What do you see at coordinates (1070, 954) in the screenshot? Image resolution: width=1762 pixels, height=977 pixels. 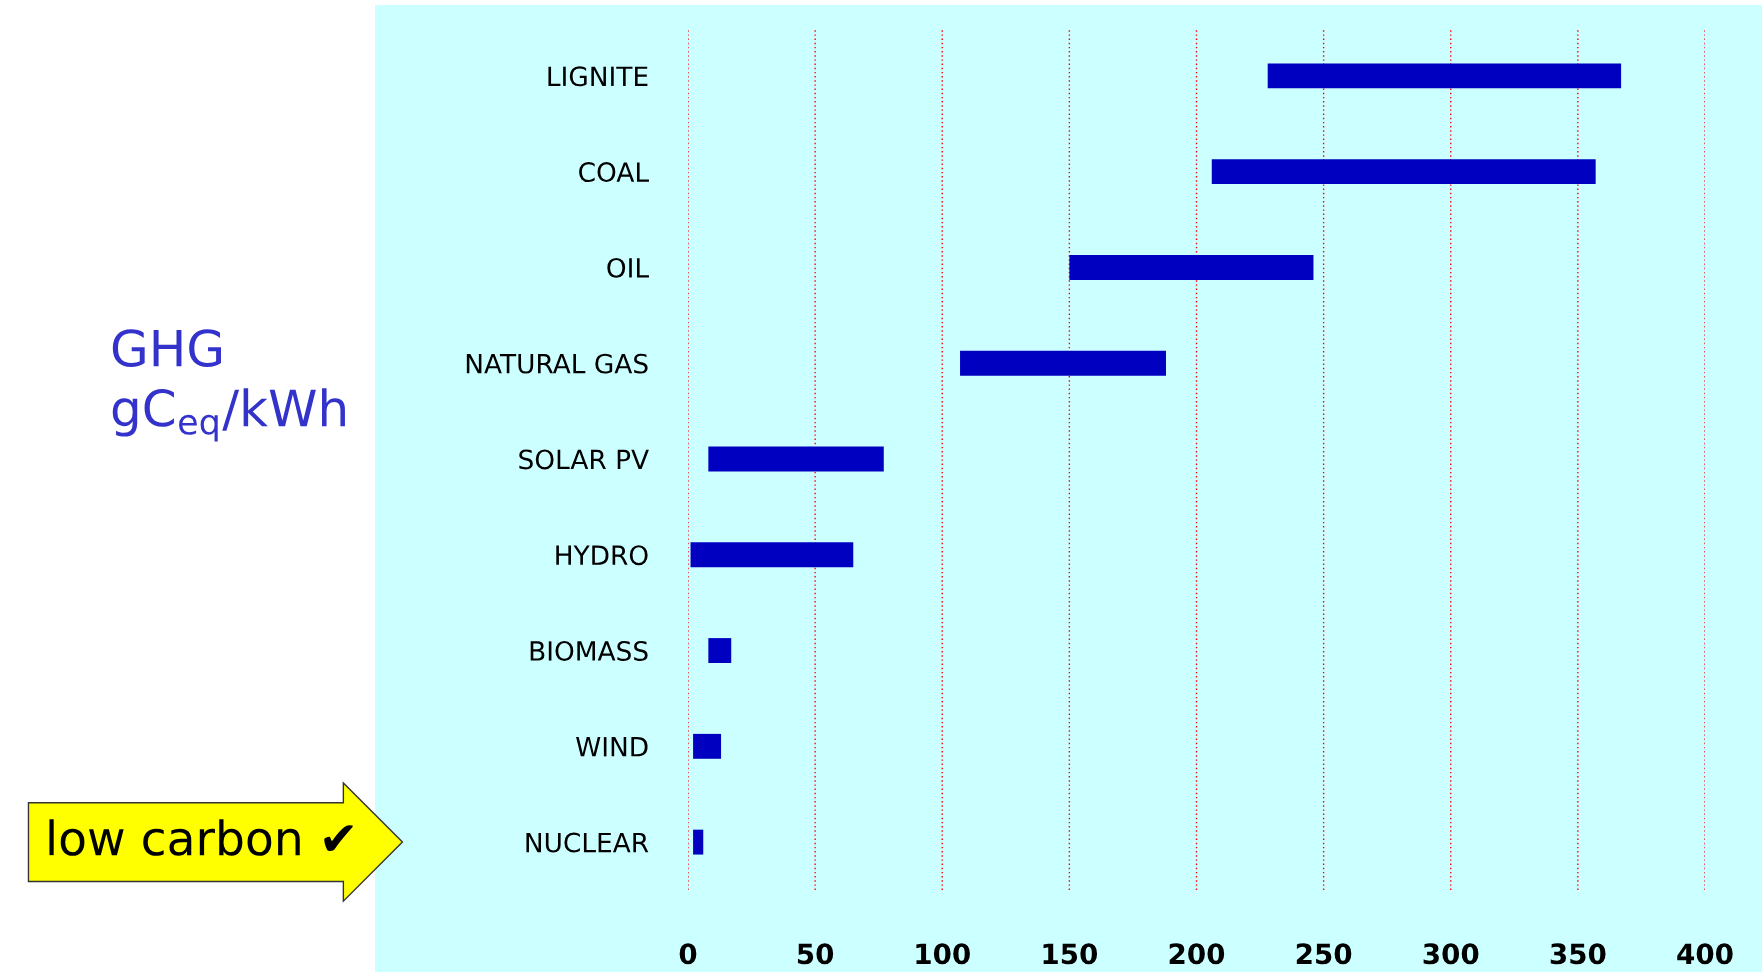 I see `x-tick-label: 150` at bounding box center [1070, 954].